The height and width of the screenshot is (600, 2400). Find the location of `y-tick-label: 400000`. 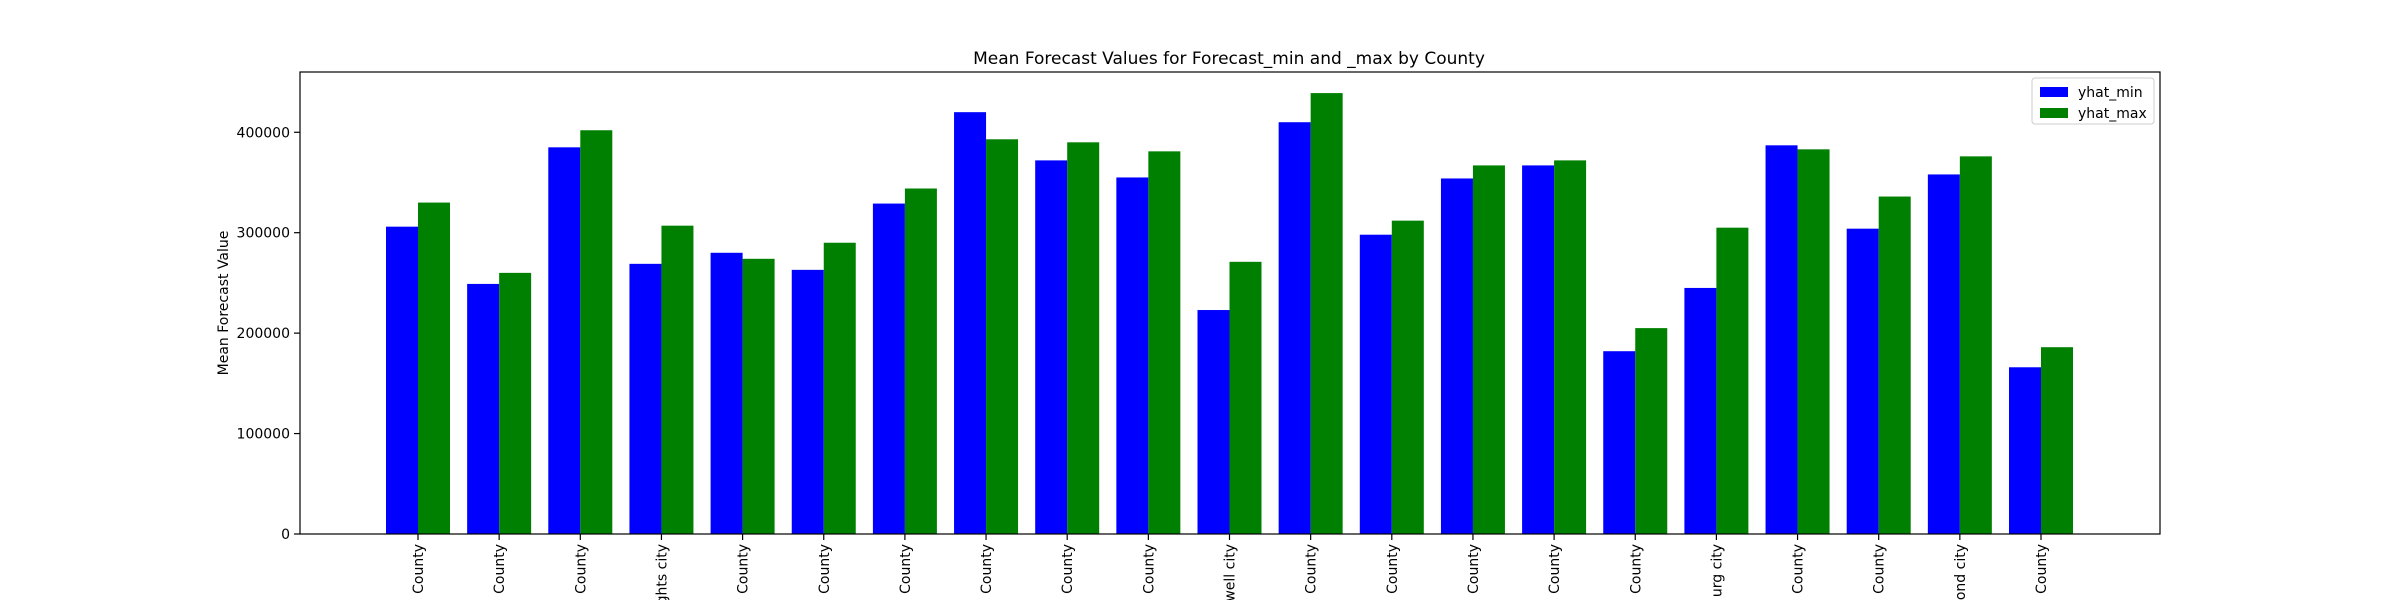

y-tick-label: 400000 is located at coordinates (263, 133).